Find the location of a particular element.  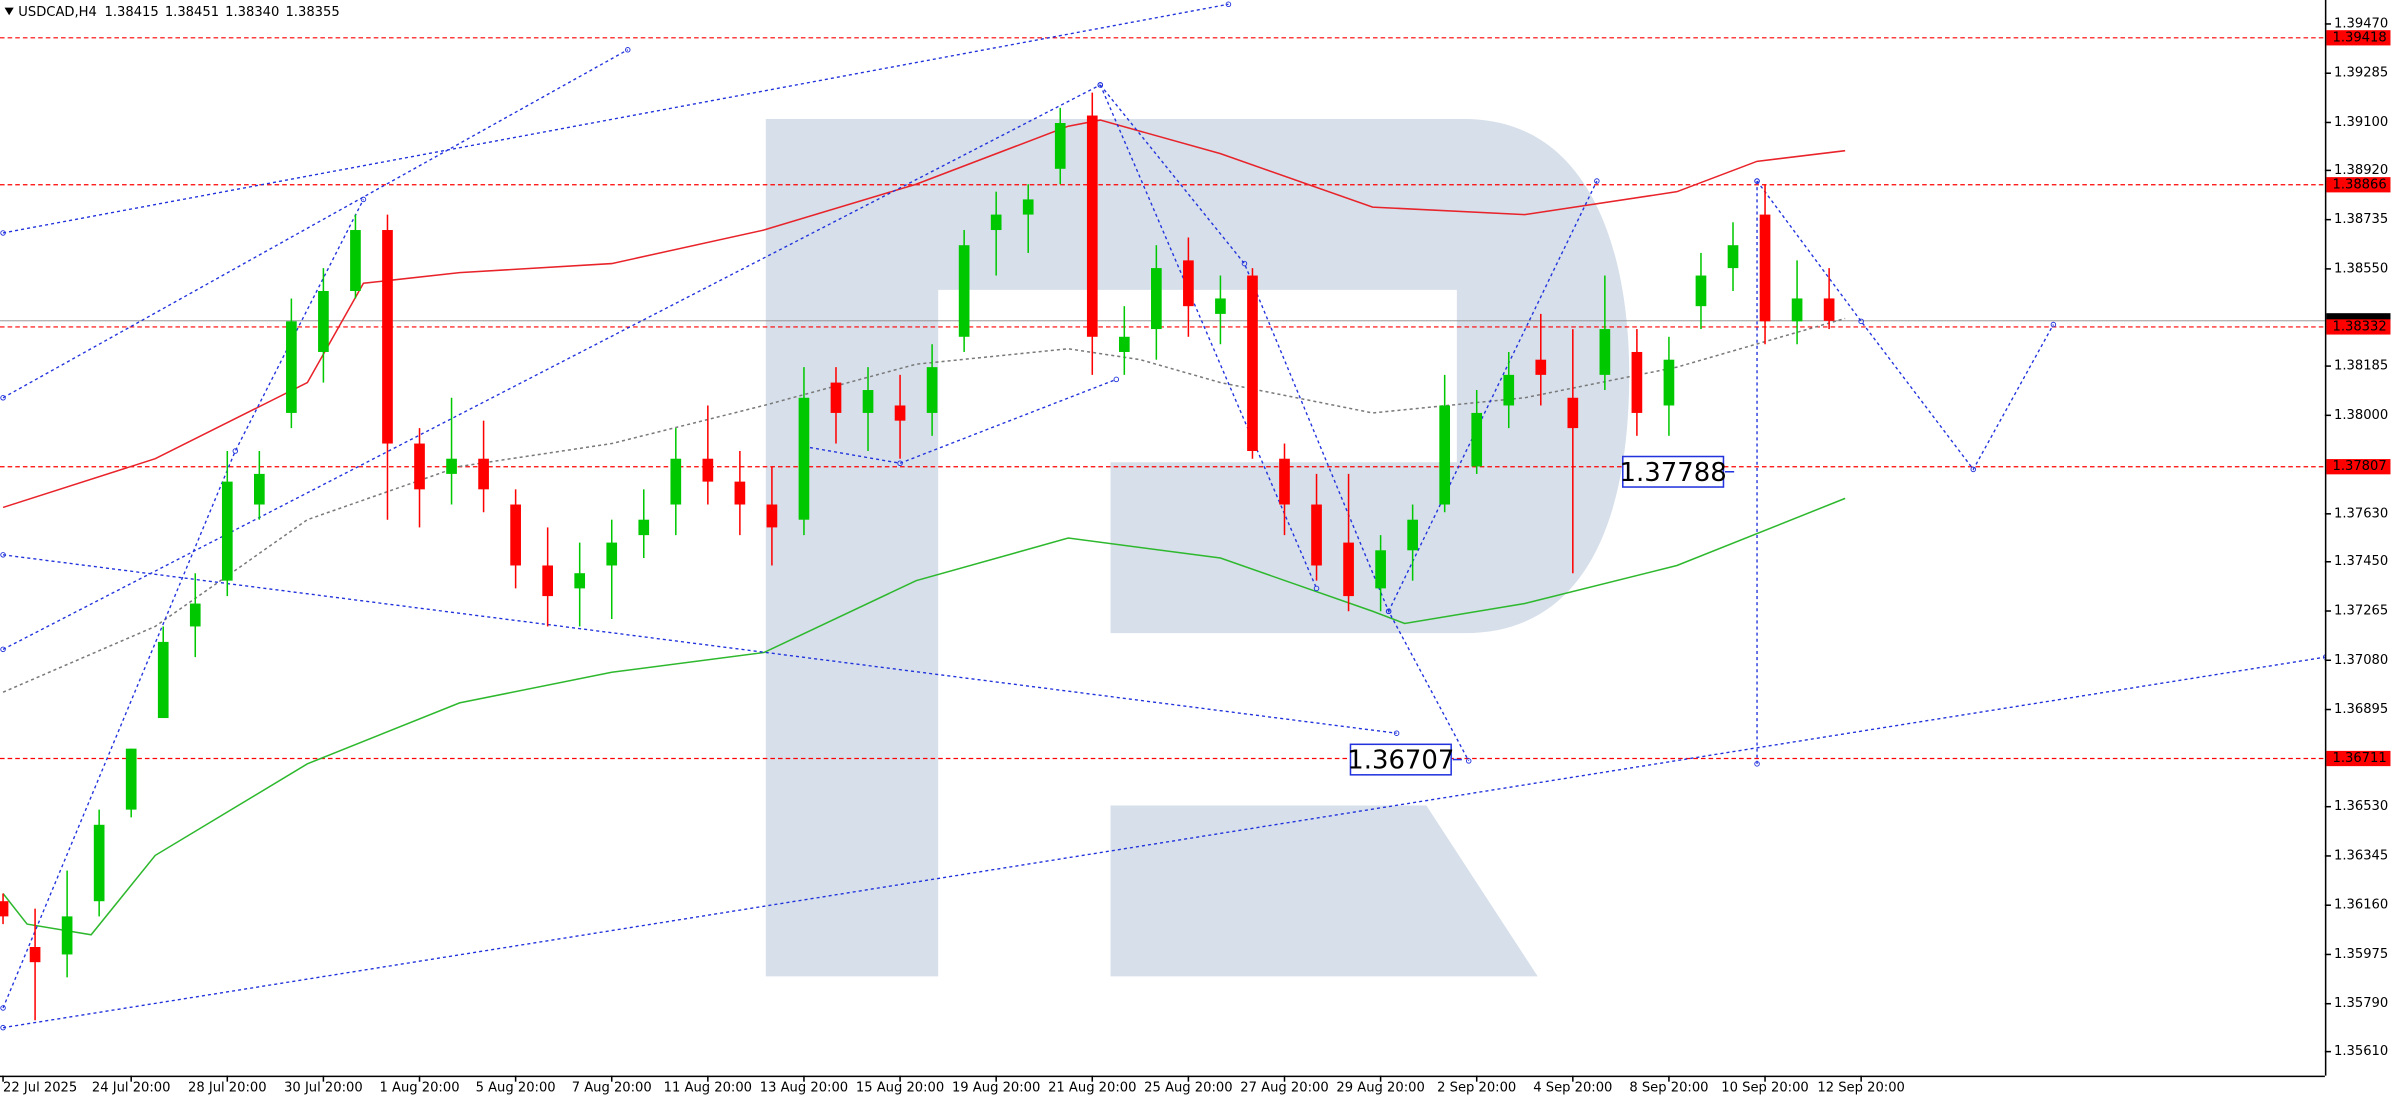

x-tick-label: 12 Sep 20:00 is located at coordinates (1861, 1087).